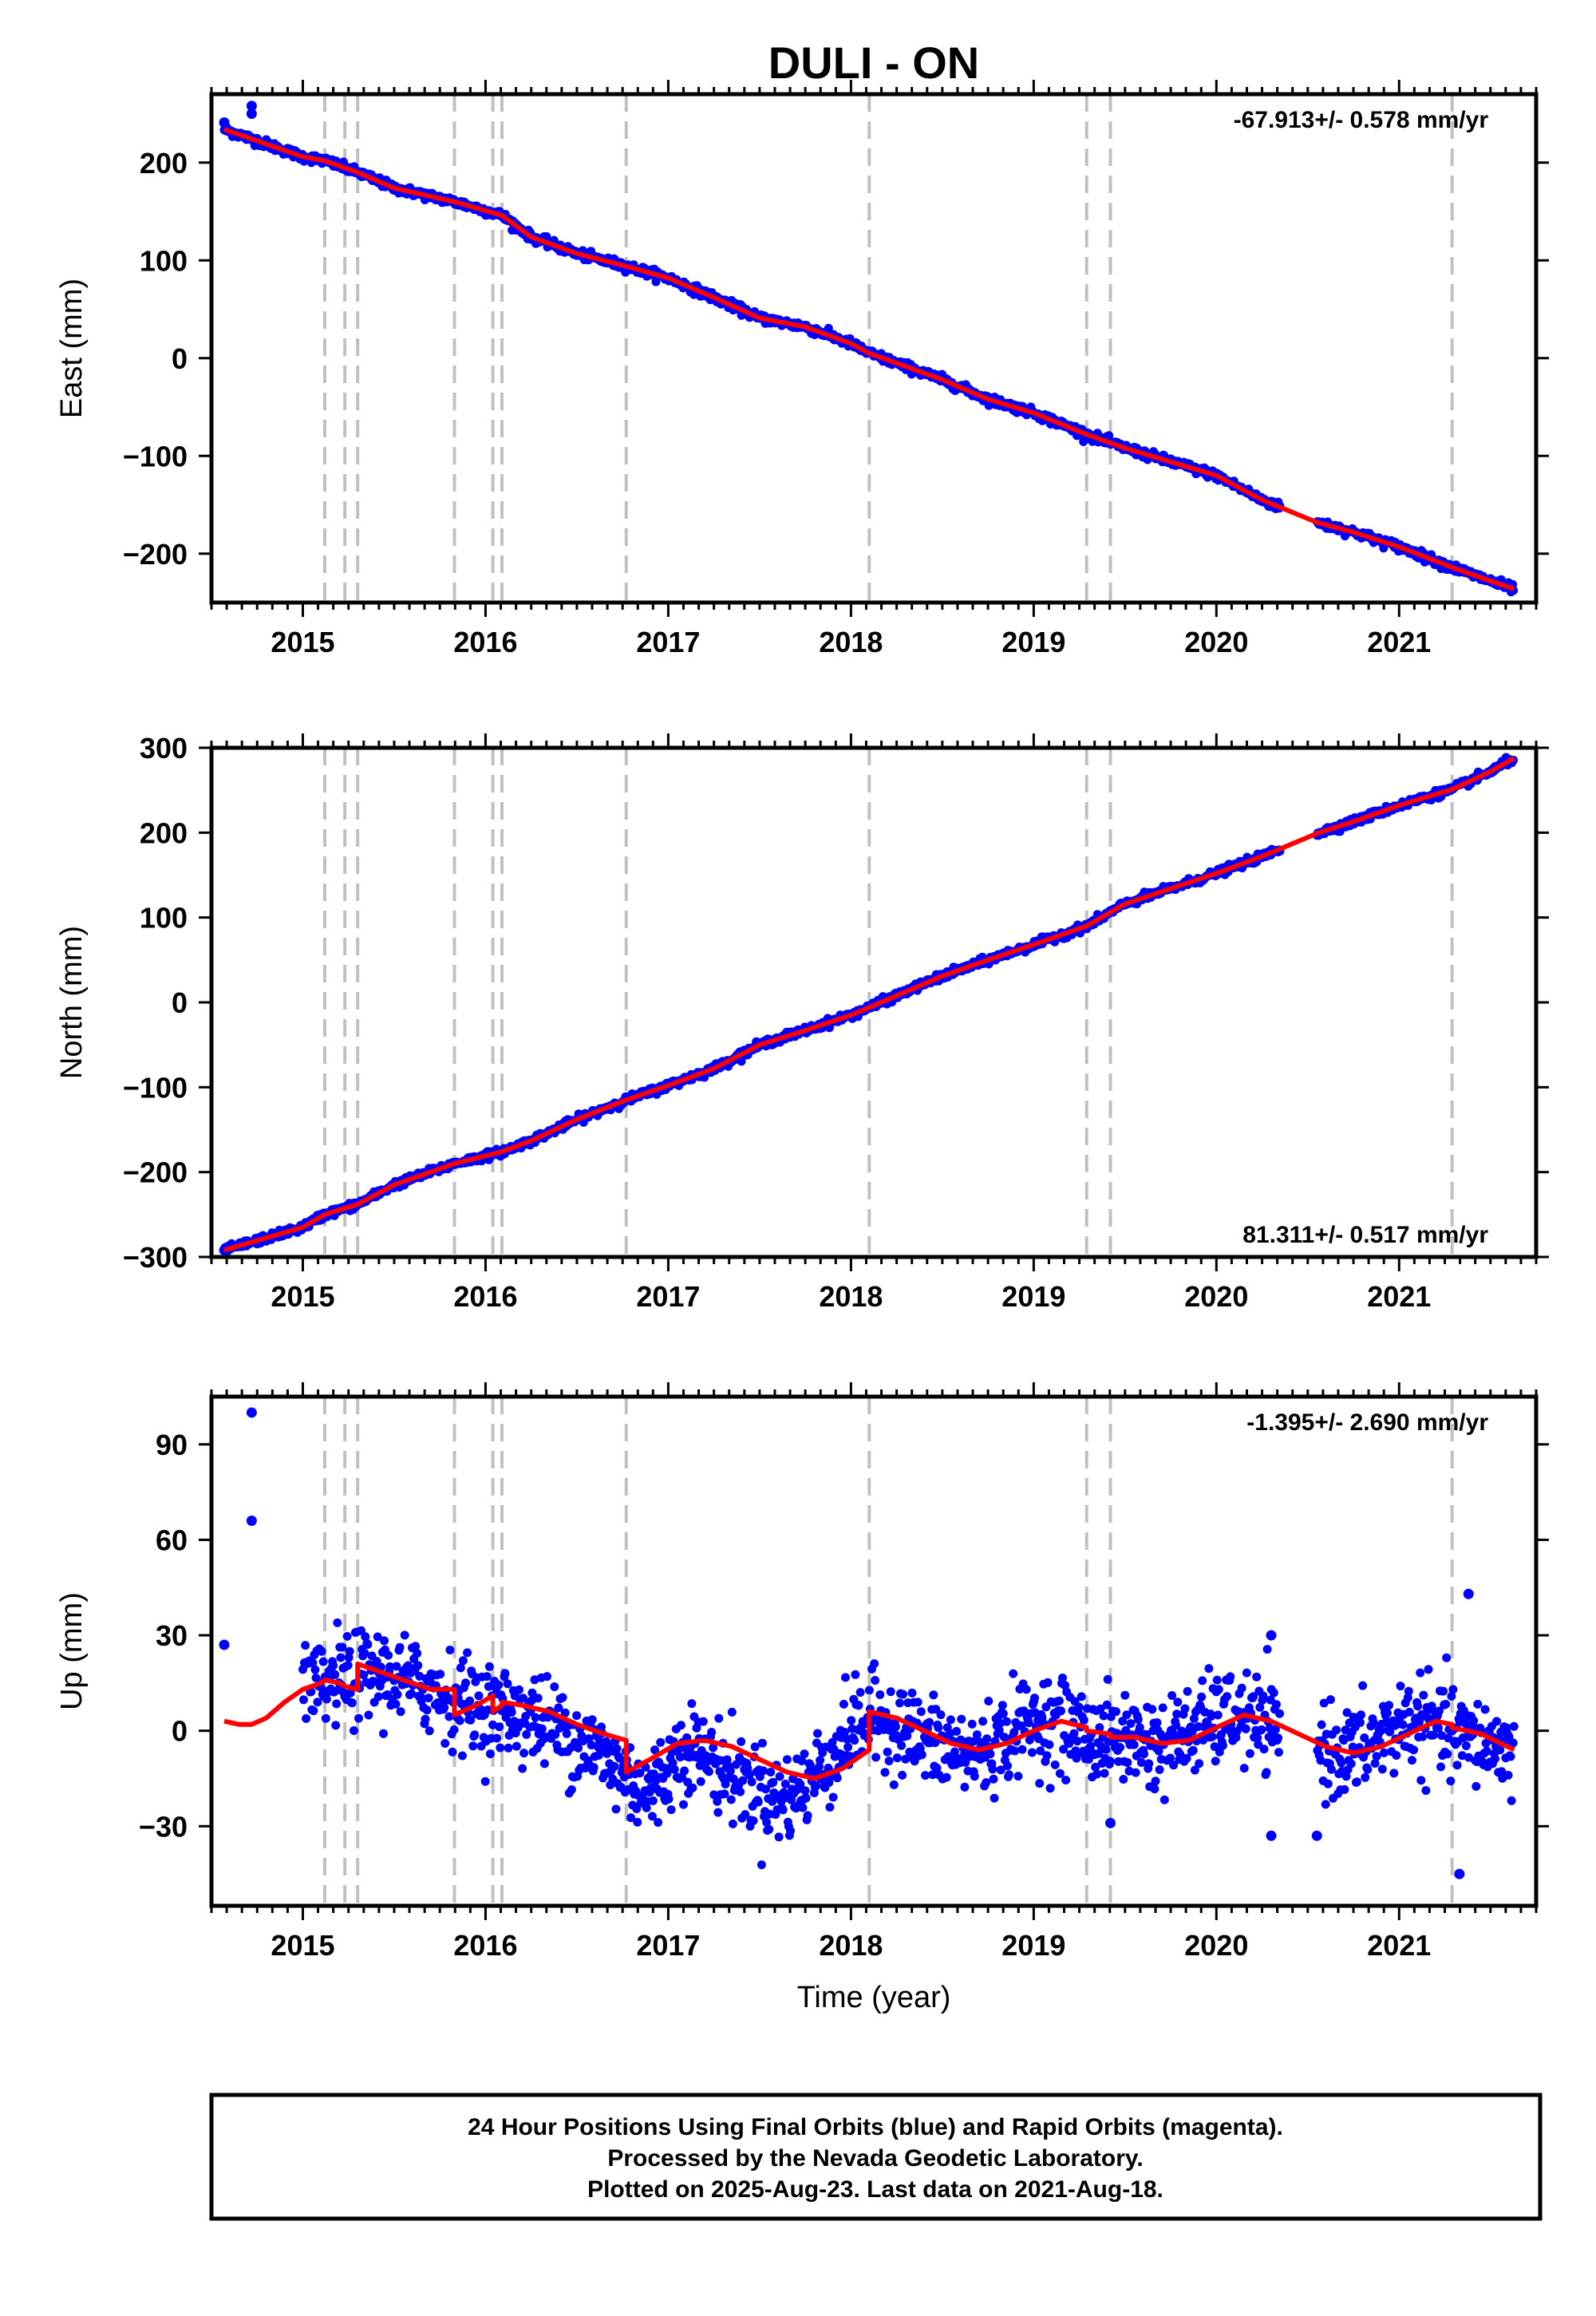  Describe the element at coordinates (163, 1826) in the screenshot. I see `y-tick-label: −30` at that location.